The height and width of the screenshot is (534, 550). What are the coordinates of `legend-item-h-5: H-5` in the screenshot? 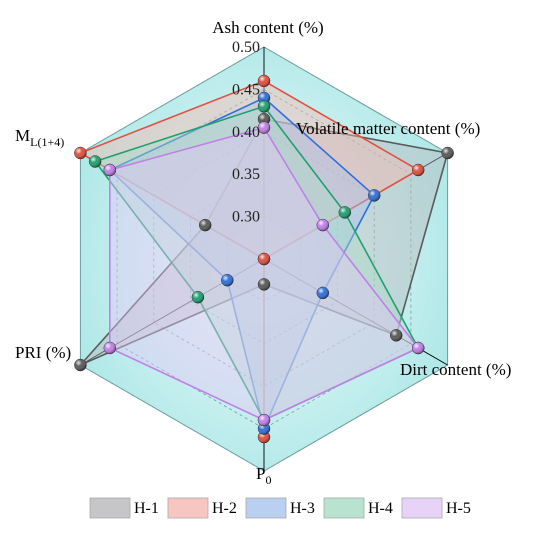 It's located at (436, 508).